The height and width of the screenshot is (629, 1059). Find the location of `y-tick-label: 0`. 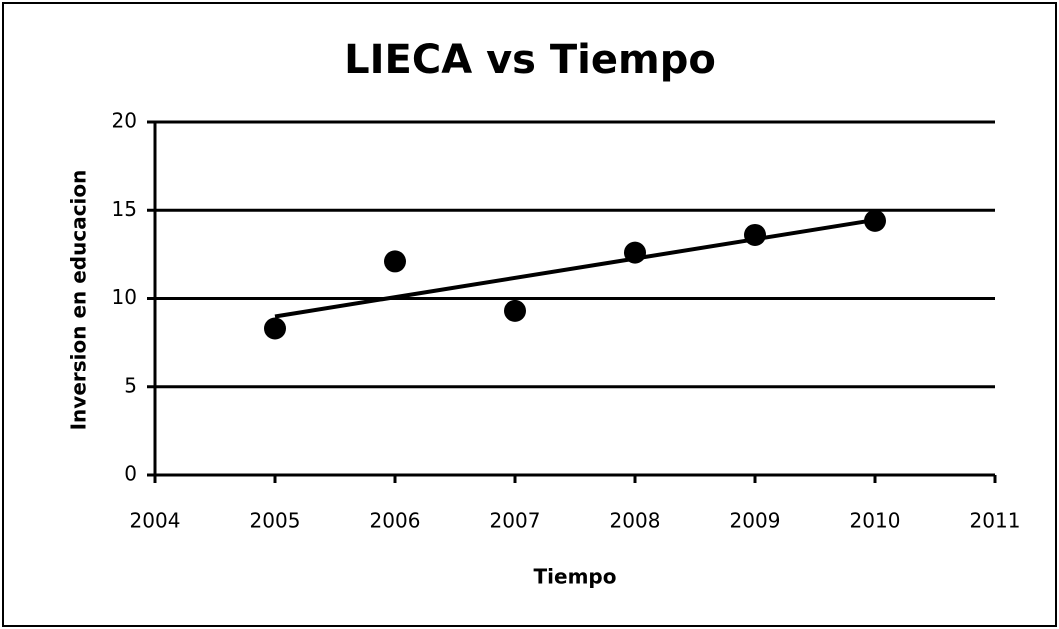

y-tick-label: 0 is located at coordinates (130, 474).